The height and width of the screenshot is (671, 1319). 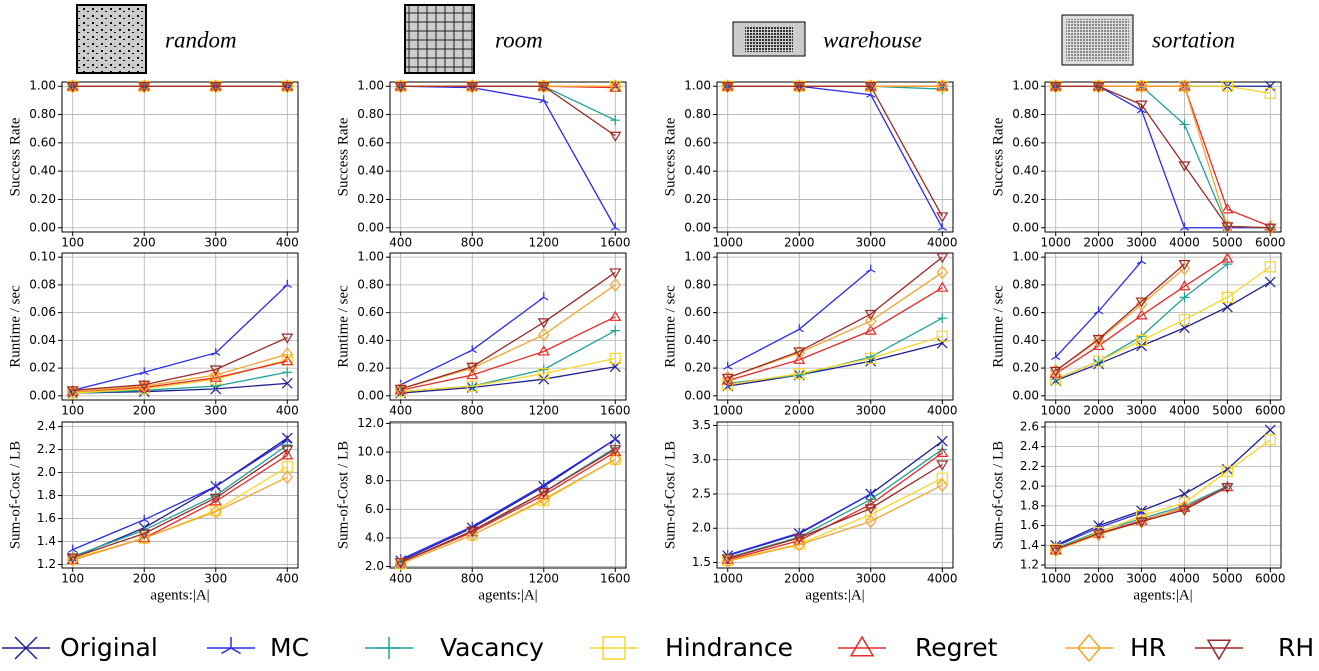 What do you see at coordinates (42, 368) in the screenshot?
I see `y-tick-label: 0.02` at bounding box center [42, 368].